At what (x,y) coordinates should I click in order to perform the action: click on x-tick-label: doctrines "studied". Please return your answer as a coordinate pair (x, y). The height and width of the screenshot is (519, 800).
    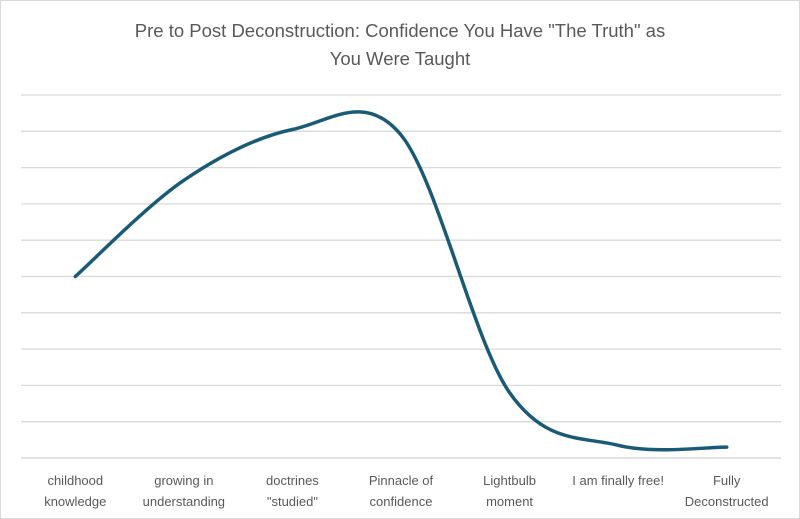
    Looking at the image, I should click on (292, 491).